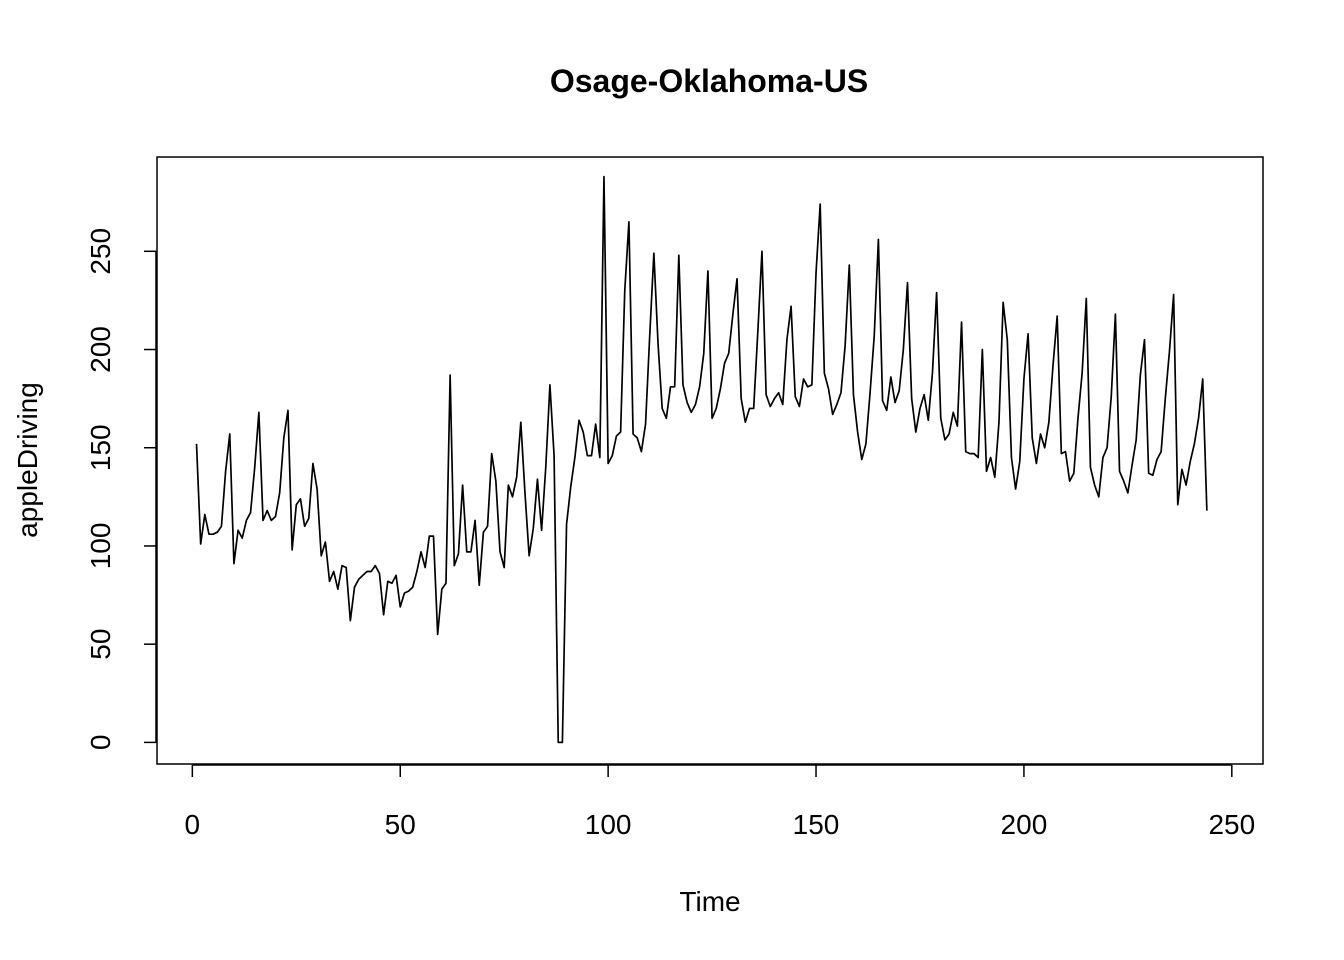 This screenshot has height=960, width=1344. What do you see at coordinates (100, 546) in the screenshot?
I see `y-tick-label: 100` at bounding box center [100, 546].